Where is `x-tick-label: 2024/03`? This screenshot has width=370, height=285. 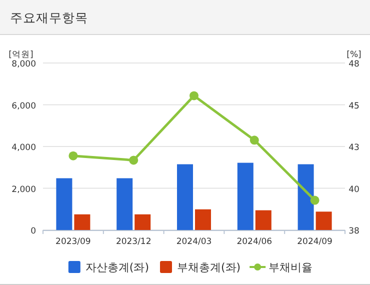
x-tick-label: 2024/03 is located at coordinates (194, 242).